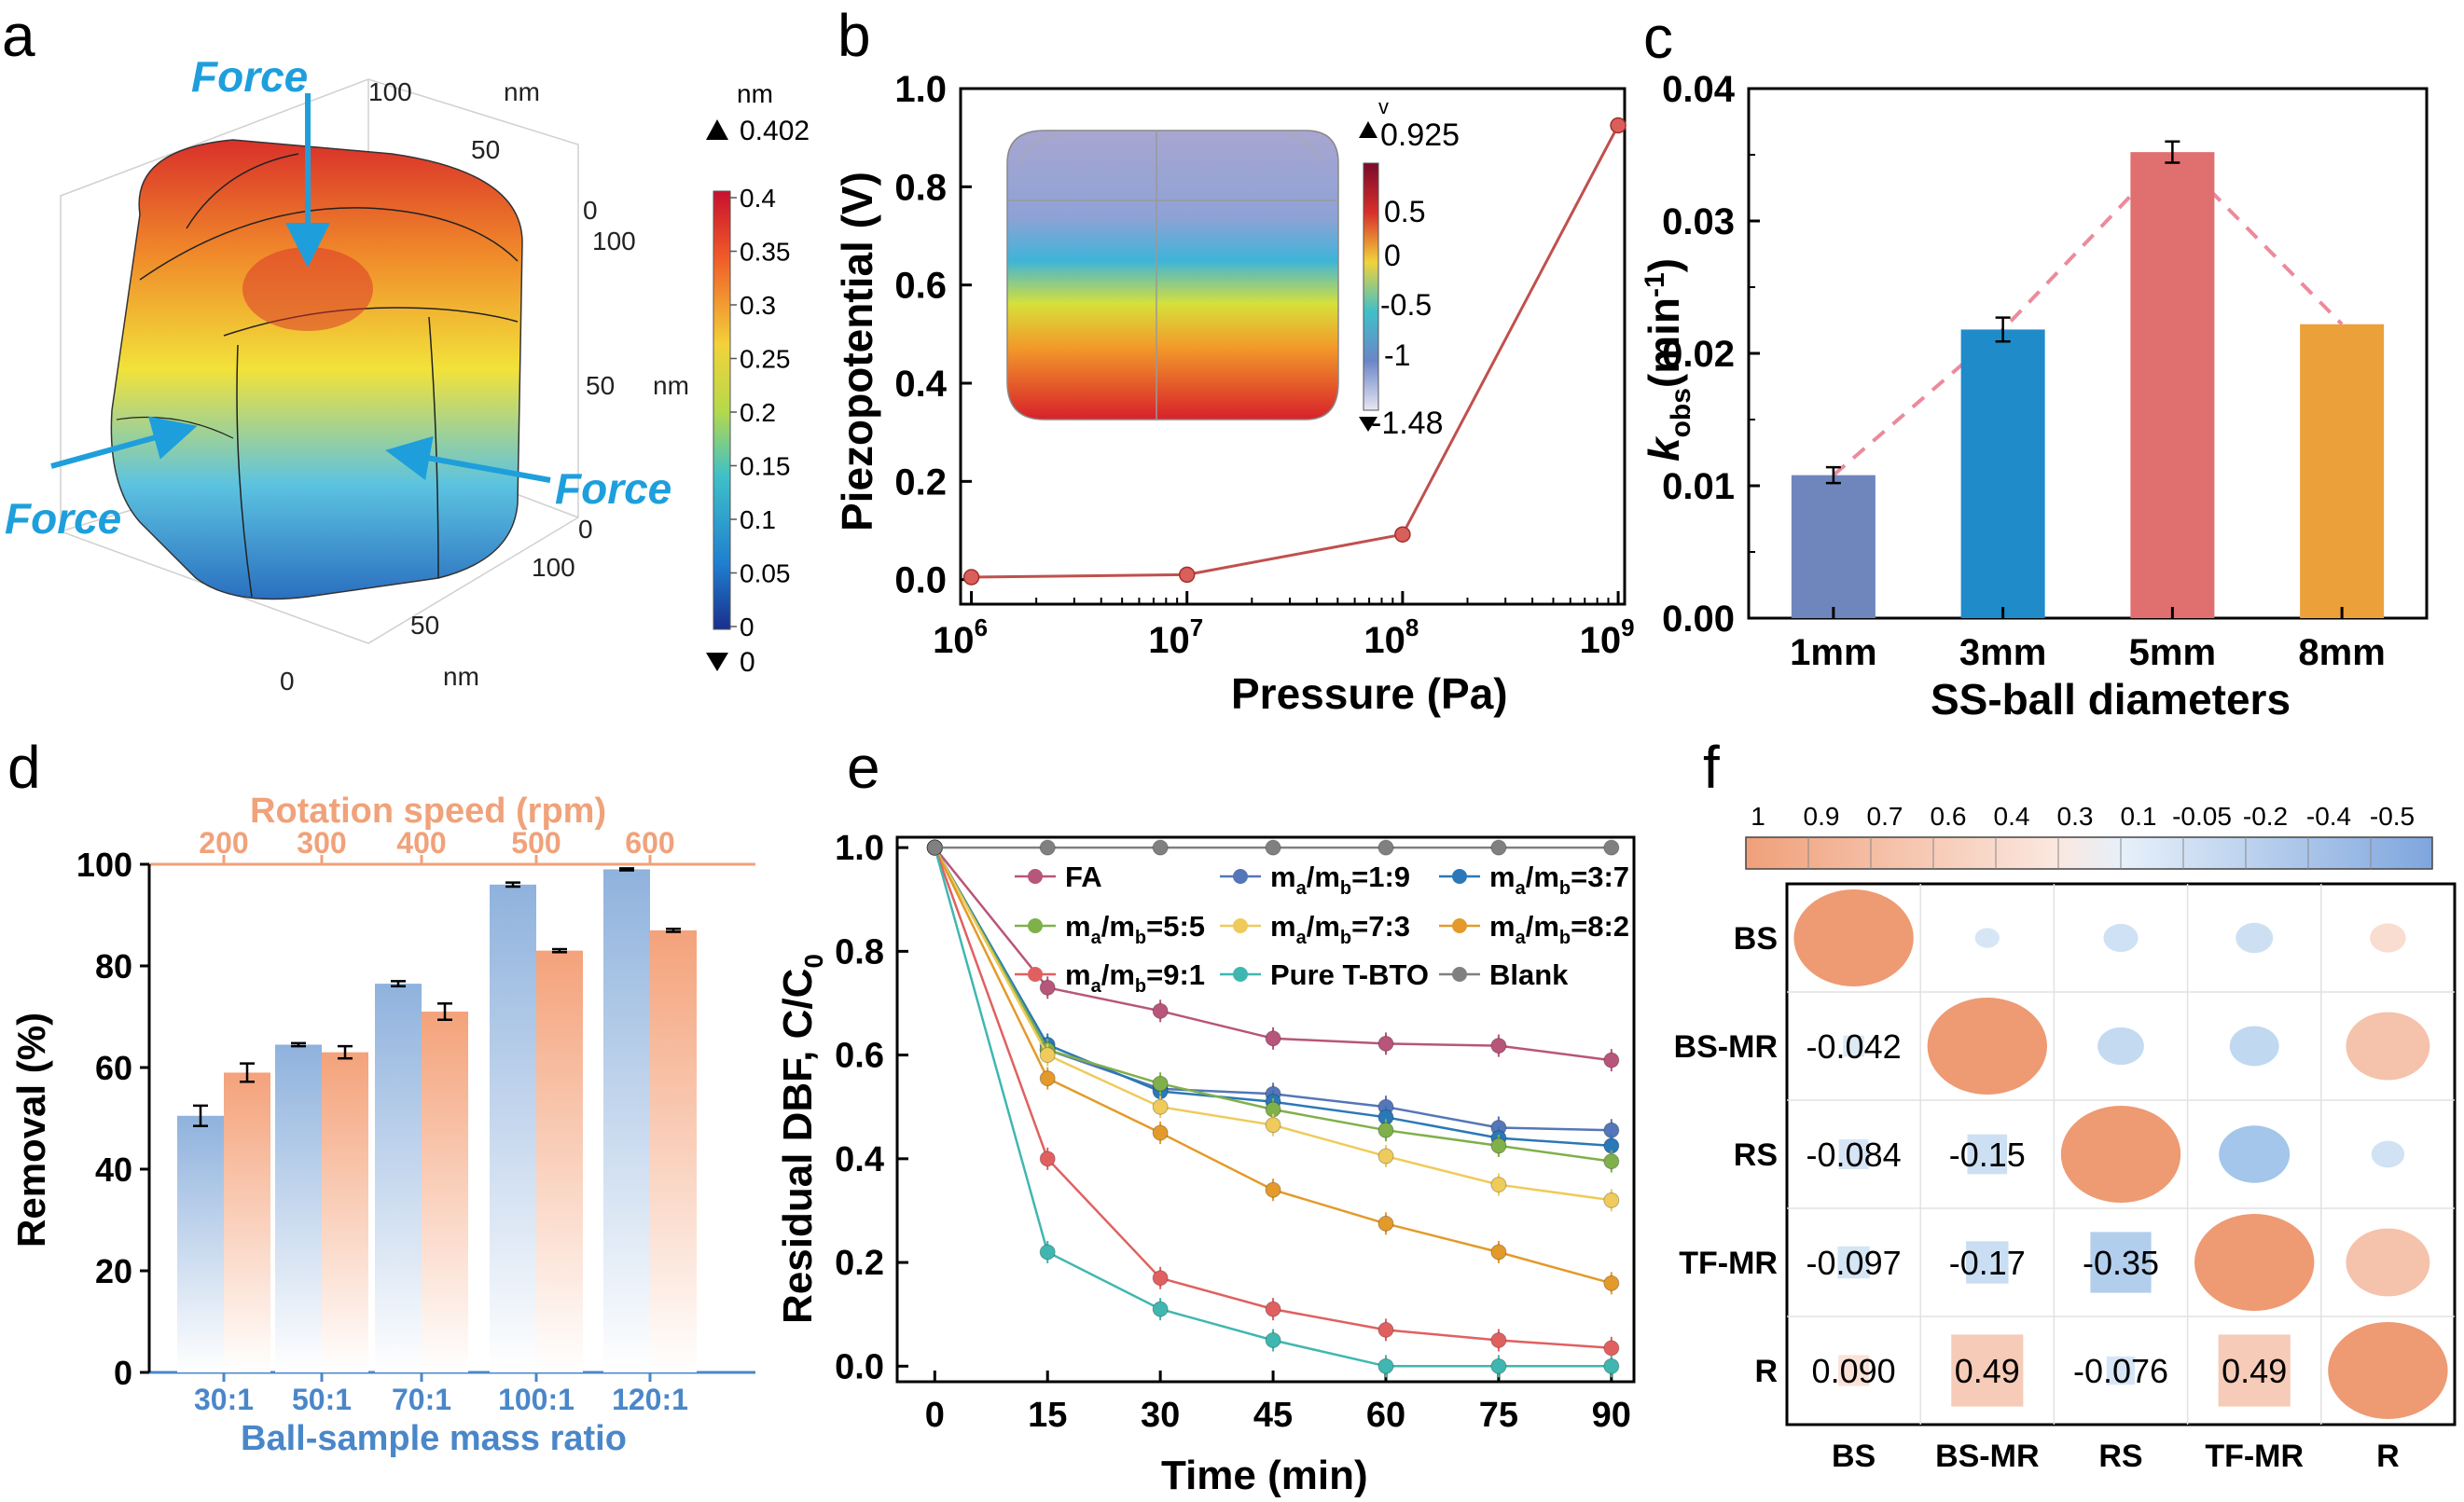 The image size is (2464, 1502). I want to click on c-ytick-label: 0.03, so click(1698, 221).